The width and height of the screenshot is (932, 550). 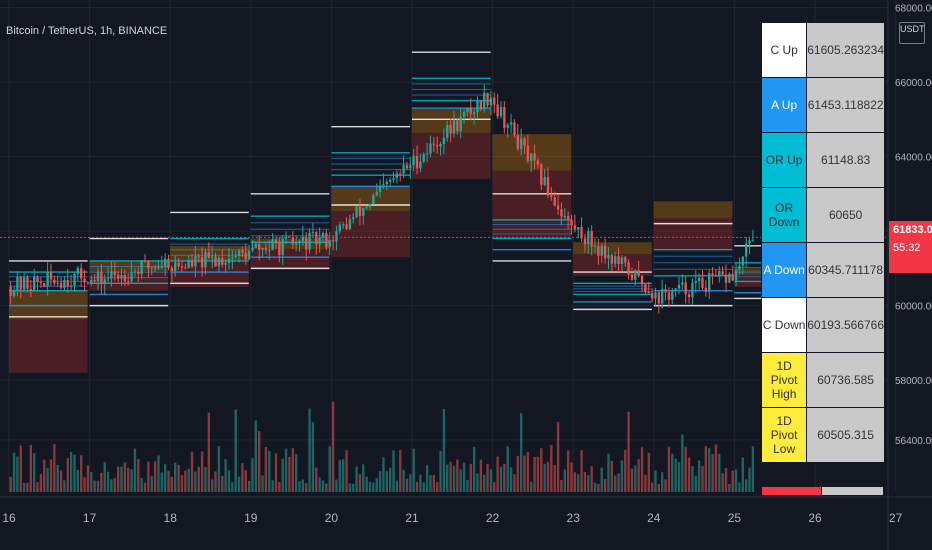 What do you see at coordinates (913, 307) in the screenshot?
I see `price-tick-label: 60000.00` at bounding box center [913, 307].